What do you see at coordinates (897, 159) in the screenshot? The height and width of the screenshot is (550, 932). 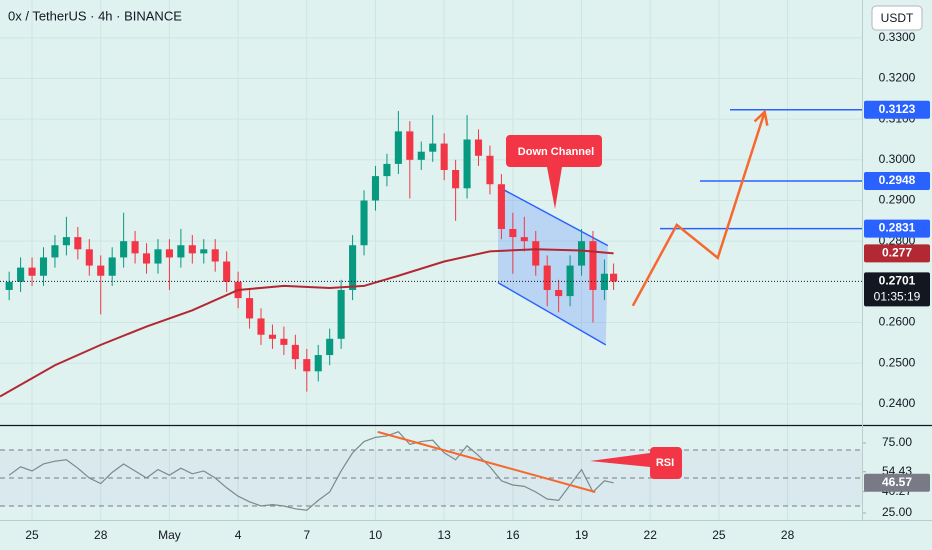 I see `y-tick-label: 0.3000` at bounding box center [897, 159].